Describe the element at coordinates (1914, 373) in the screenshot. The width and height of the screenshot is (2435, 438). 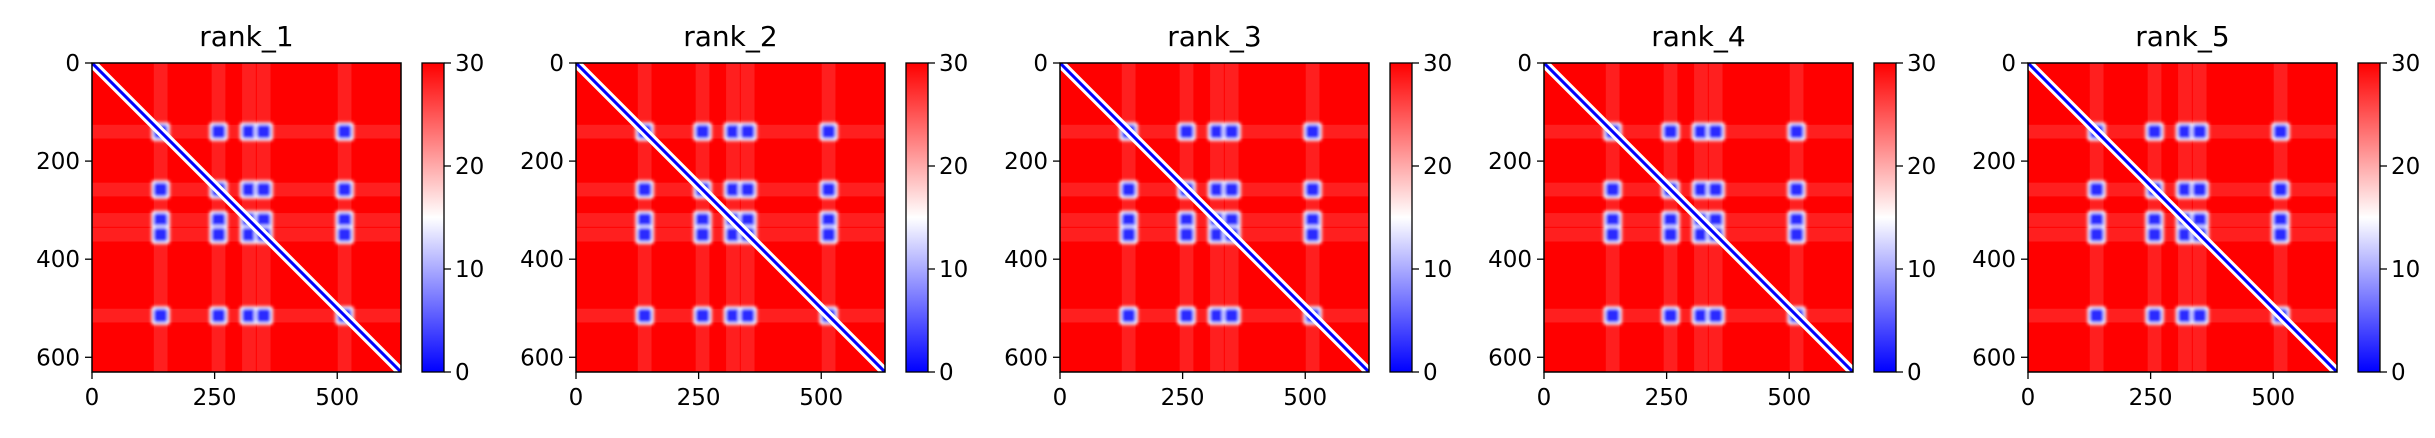
I see `colorbar-tick-label: 0` at that location.